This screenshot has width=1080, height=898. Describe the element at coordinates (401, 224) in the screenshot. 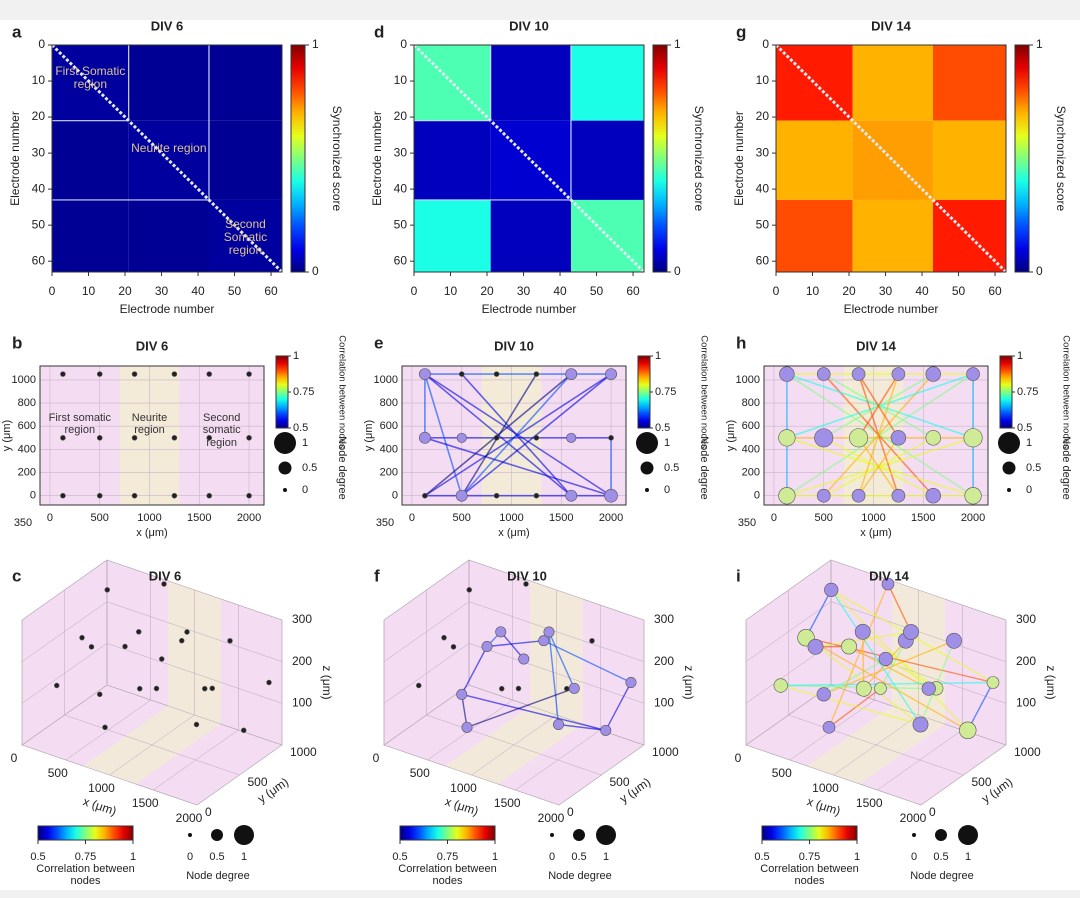

I see `y-tick-label: 50` at that location.